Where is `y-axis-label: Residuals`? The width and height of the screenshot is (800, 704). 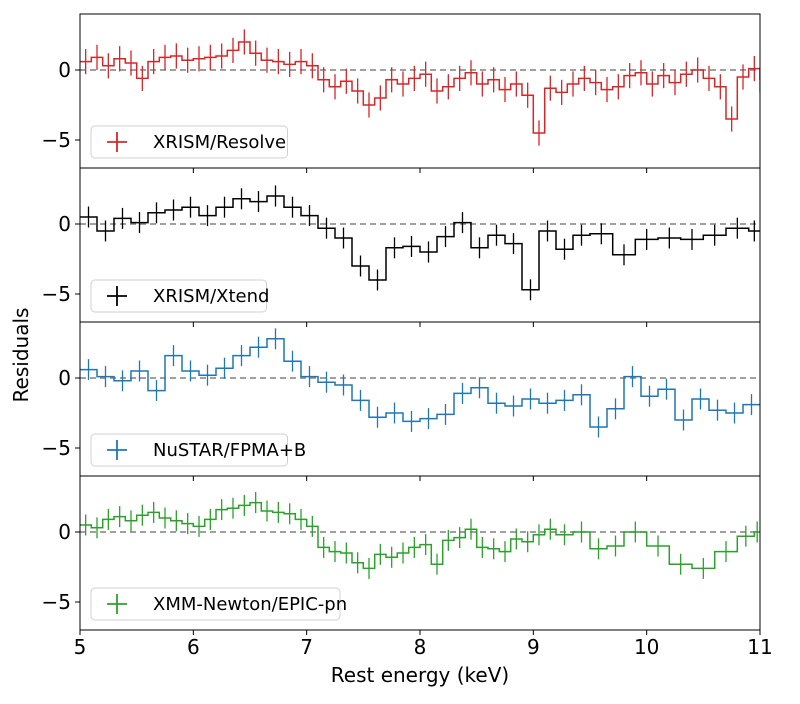 y-axis-label: Residuals is located at coordinates (21, 355).